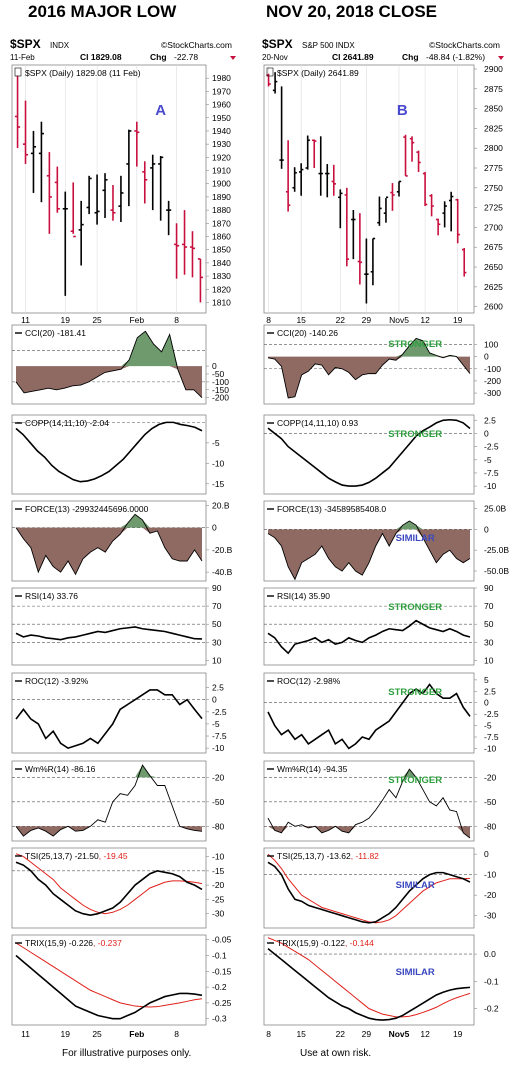 The width and height of the screenshot is (516, 1075). What do you see at coordinates (490, 954) in the screenshot?
I see `y-tick-label: 0.0` at bounding box center [490, 954].